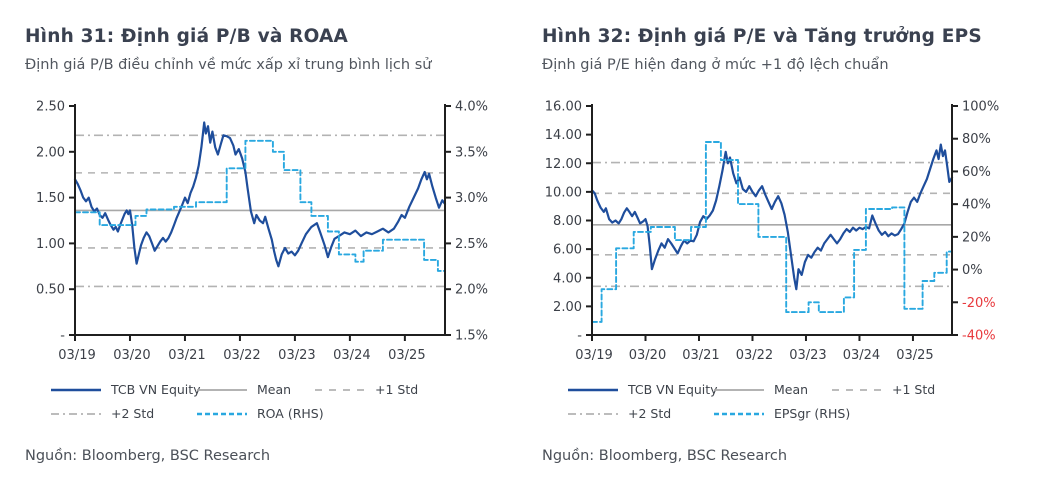  Describe the element at coordinates (980, 107) in the screenshot. I see `right-axis-tick-label: 100%` at that location.